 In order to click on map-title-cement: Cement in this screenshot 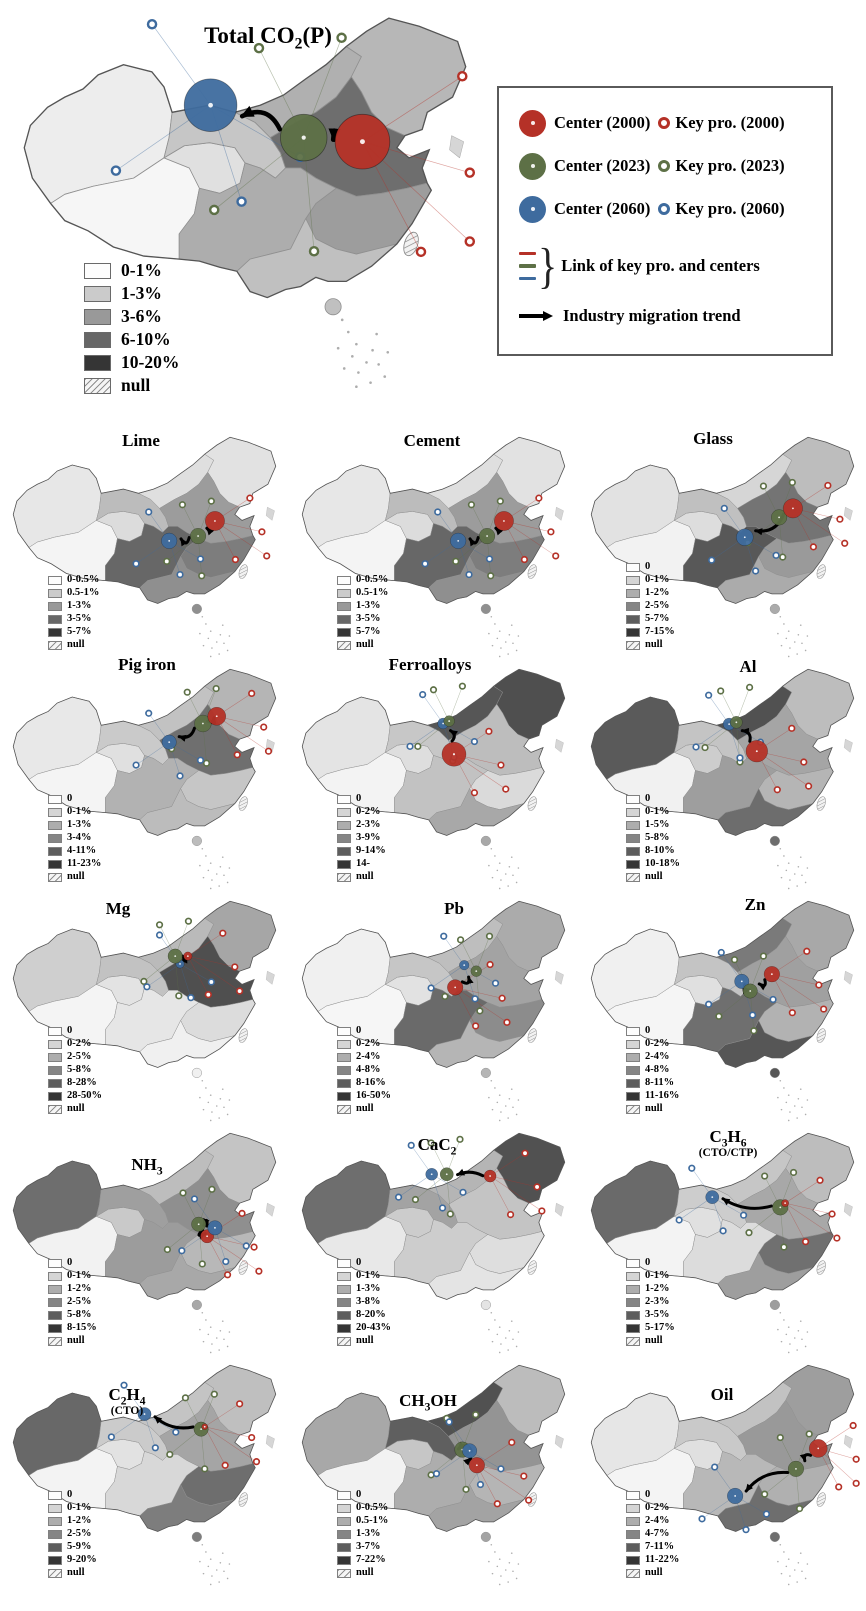, I will do `click(432, 440)`.